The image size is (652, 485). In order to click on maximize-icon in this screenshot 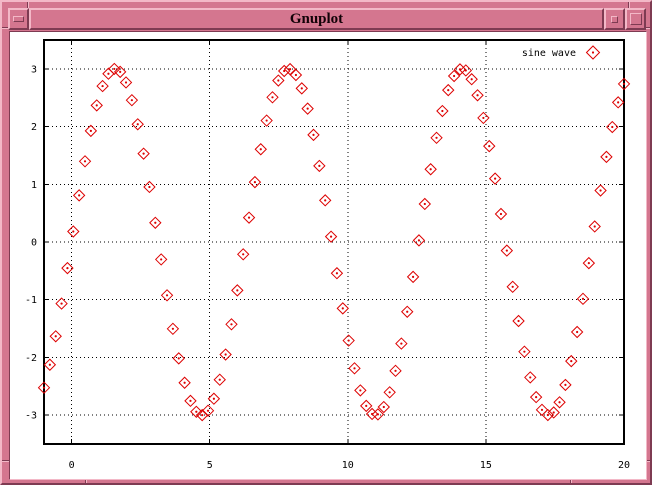, I will do `click(635, 19)`.